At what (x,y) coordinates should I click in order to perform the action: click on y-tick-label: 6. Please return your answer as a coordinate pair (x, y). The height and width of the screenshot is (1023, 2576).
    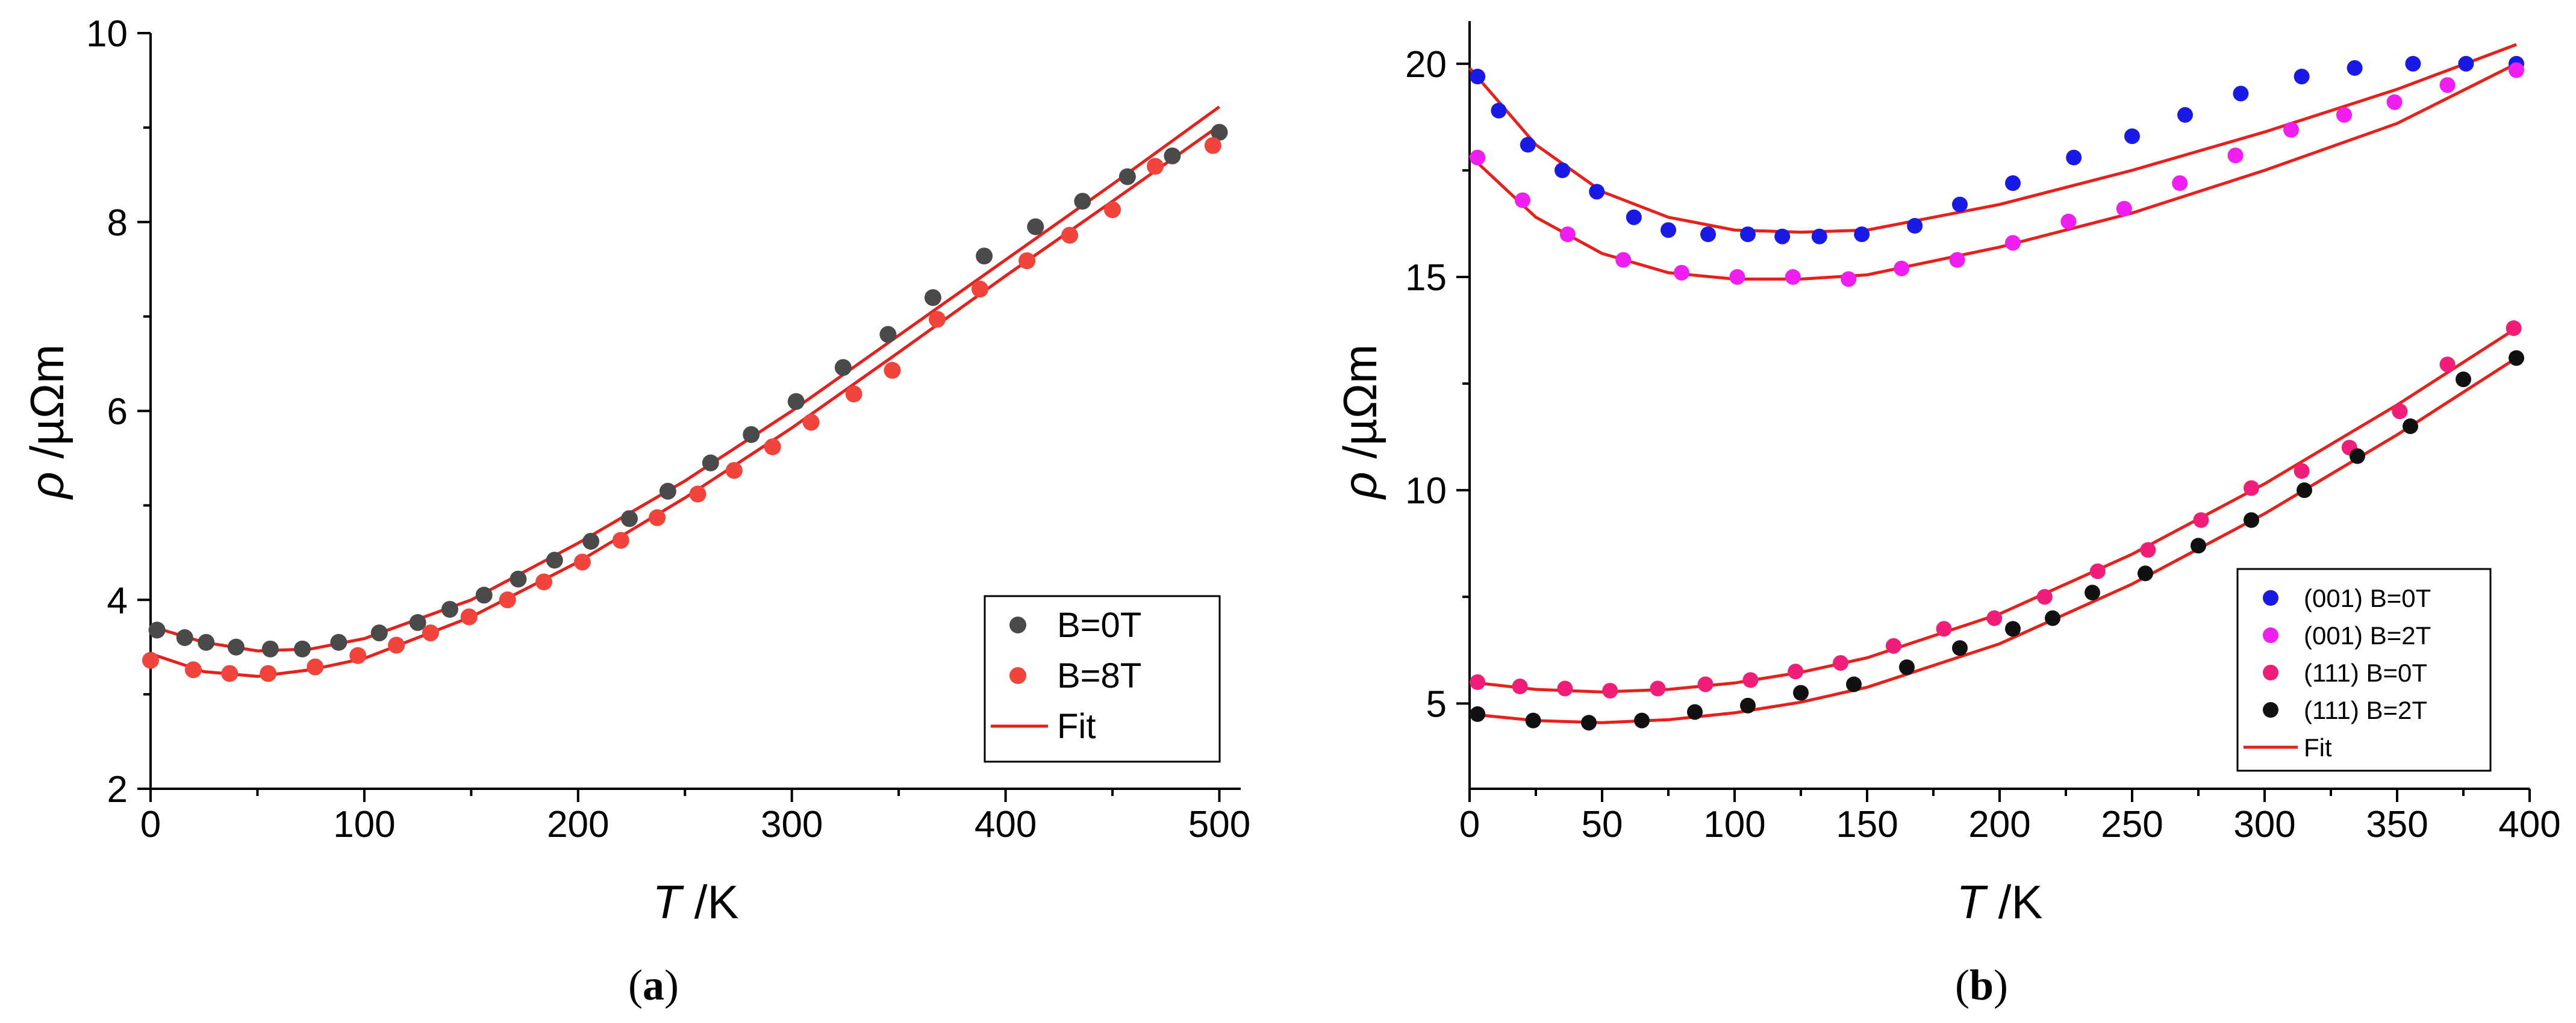
    Looking at the image, I should click on (117, 412).